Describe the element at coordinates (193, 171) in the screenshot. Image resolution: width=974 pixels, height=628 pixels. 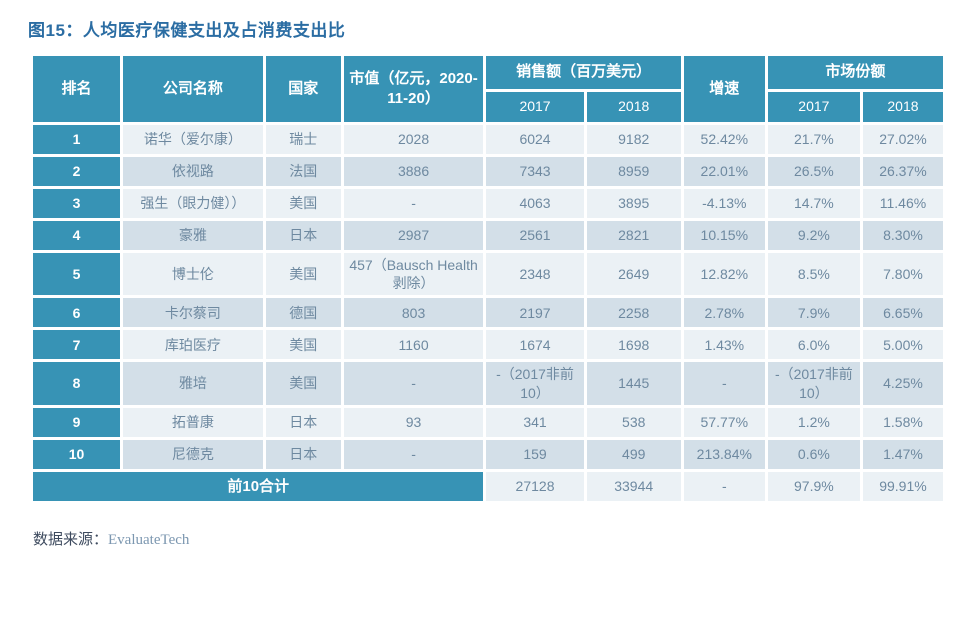
I see `company-cell: 依视路` at that location.